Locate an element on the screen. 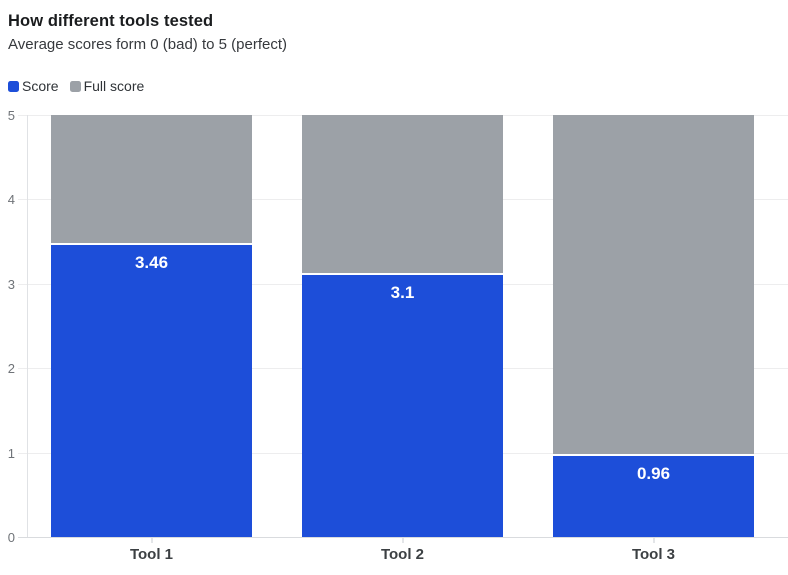  y-axis-label-0: 0 is located at coordinates (11, 537).